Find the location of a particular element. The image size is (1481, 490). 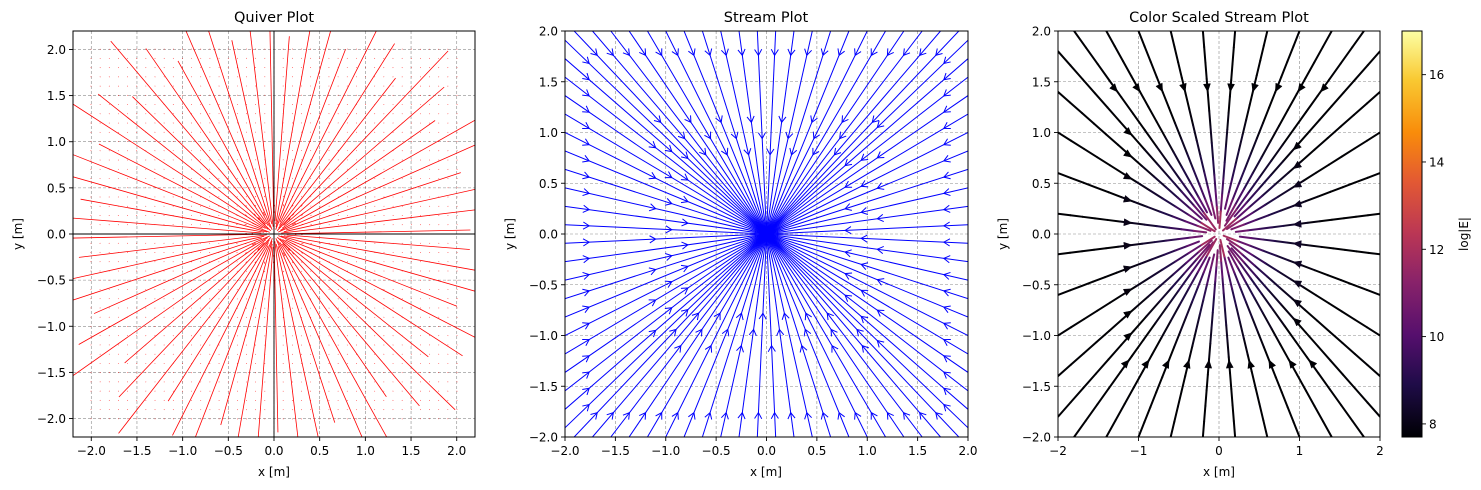

stream-x-label: x [m] is located at coordinates (766, 472).